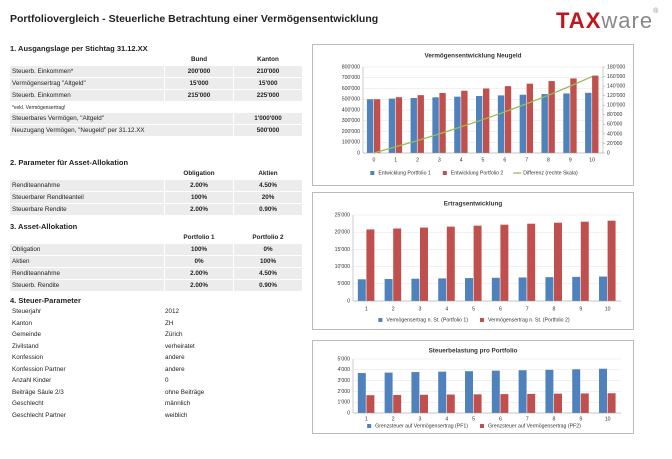  Describe the element at coordinates (156, 335) in the screenshot. I see `param-row: Gemeinde Zürich` at that location.